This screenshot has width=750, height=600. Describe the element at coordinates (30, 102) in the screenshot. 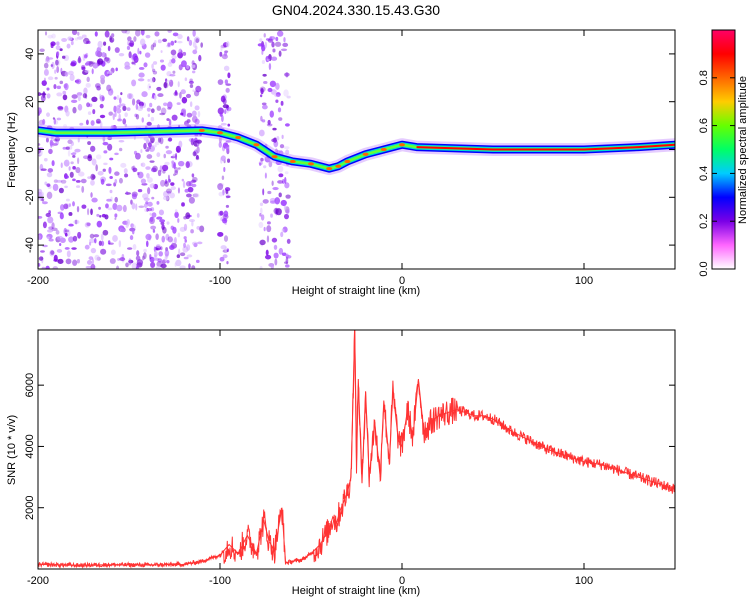

I see `spectrogram-y-tick-label: 20` at that location.